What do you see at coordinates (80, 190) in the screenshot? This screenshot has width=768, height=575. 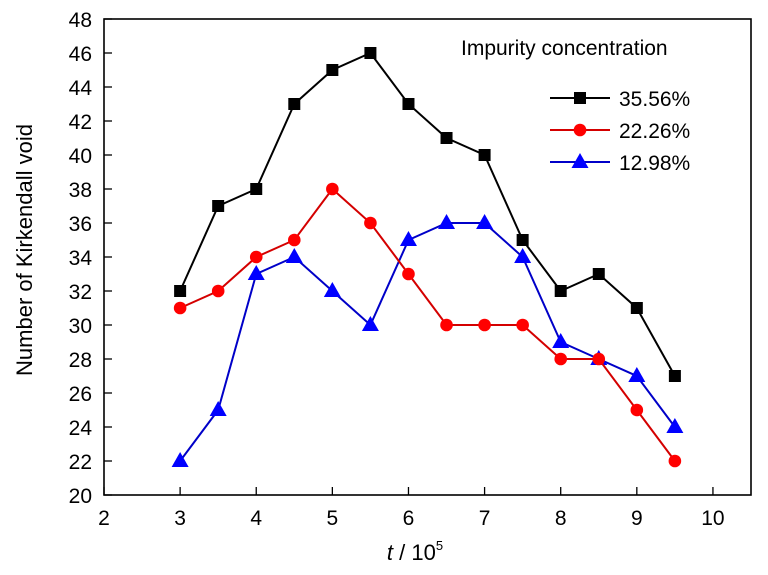 I see `y-tick-label: 38` at bounding box center [80, 190].